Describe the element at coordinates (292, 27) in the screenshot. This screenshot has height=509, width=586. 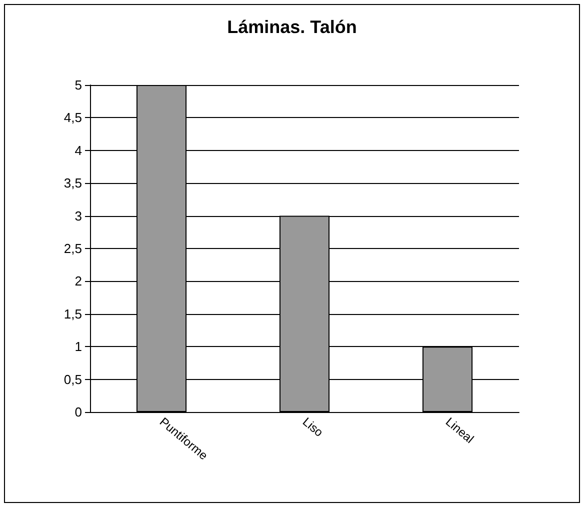
I see `chart-title: Láminas. Talón` at that location.